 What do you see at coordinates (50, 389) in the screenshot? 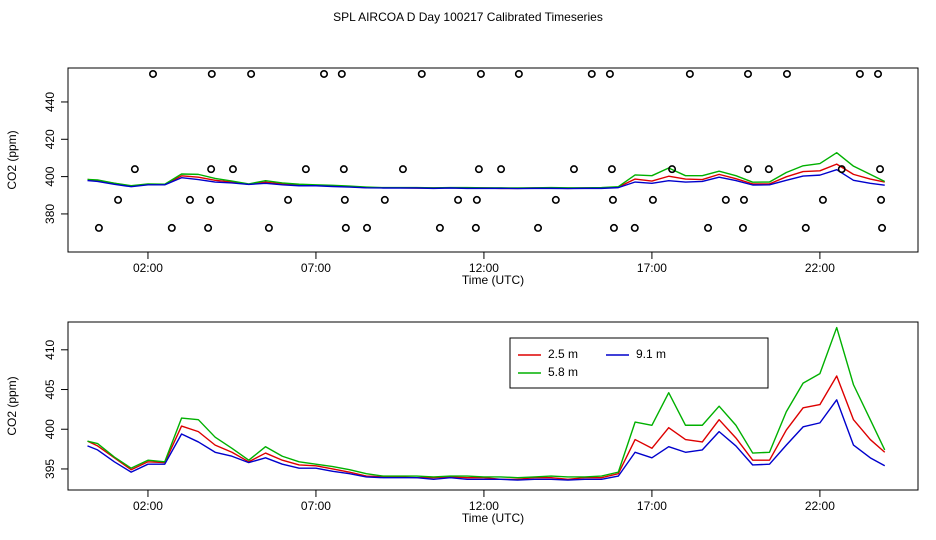
I see `y-tick-label: 405` at bounding box center [50, 389].